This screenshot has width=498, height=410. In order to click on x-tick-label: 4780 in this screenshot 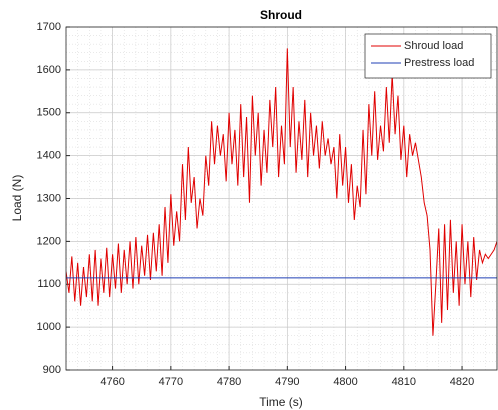, I will do `click(229, 382)`.